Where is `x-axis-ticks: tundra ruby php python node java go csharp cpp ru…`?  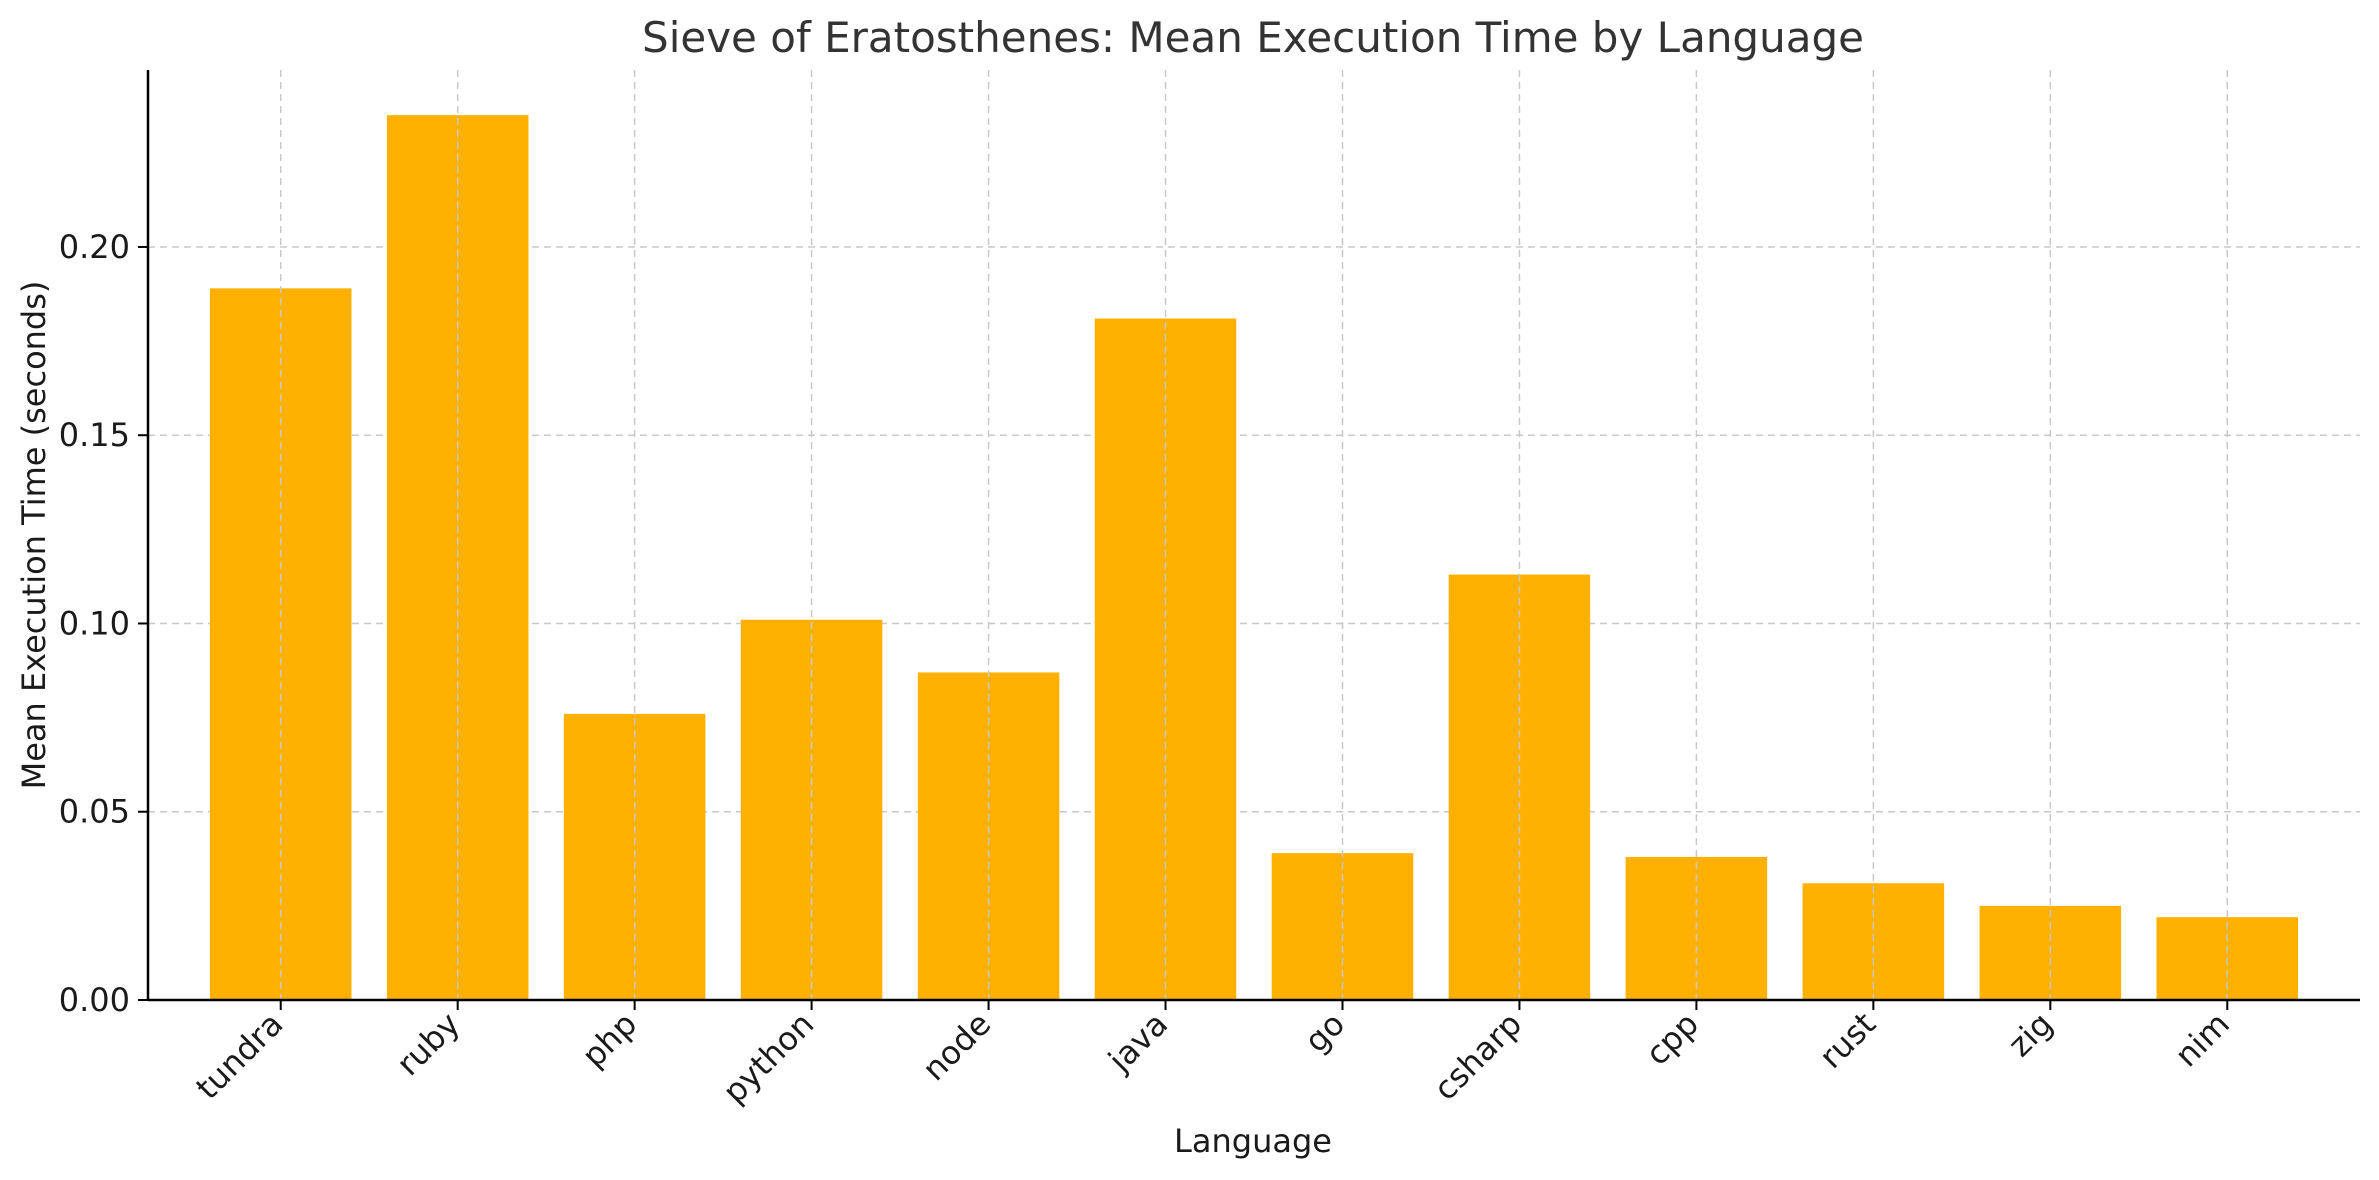
x-axis-ticks: tundra ruby php python node java go csharp cpp ru… is located at coordinates (1212, 1055).